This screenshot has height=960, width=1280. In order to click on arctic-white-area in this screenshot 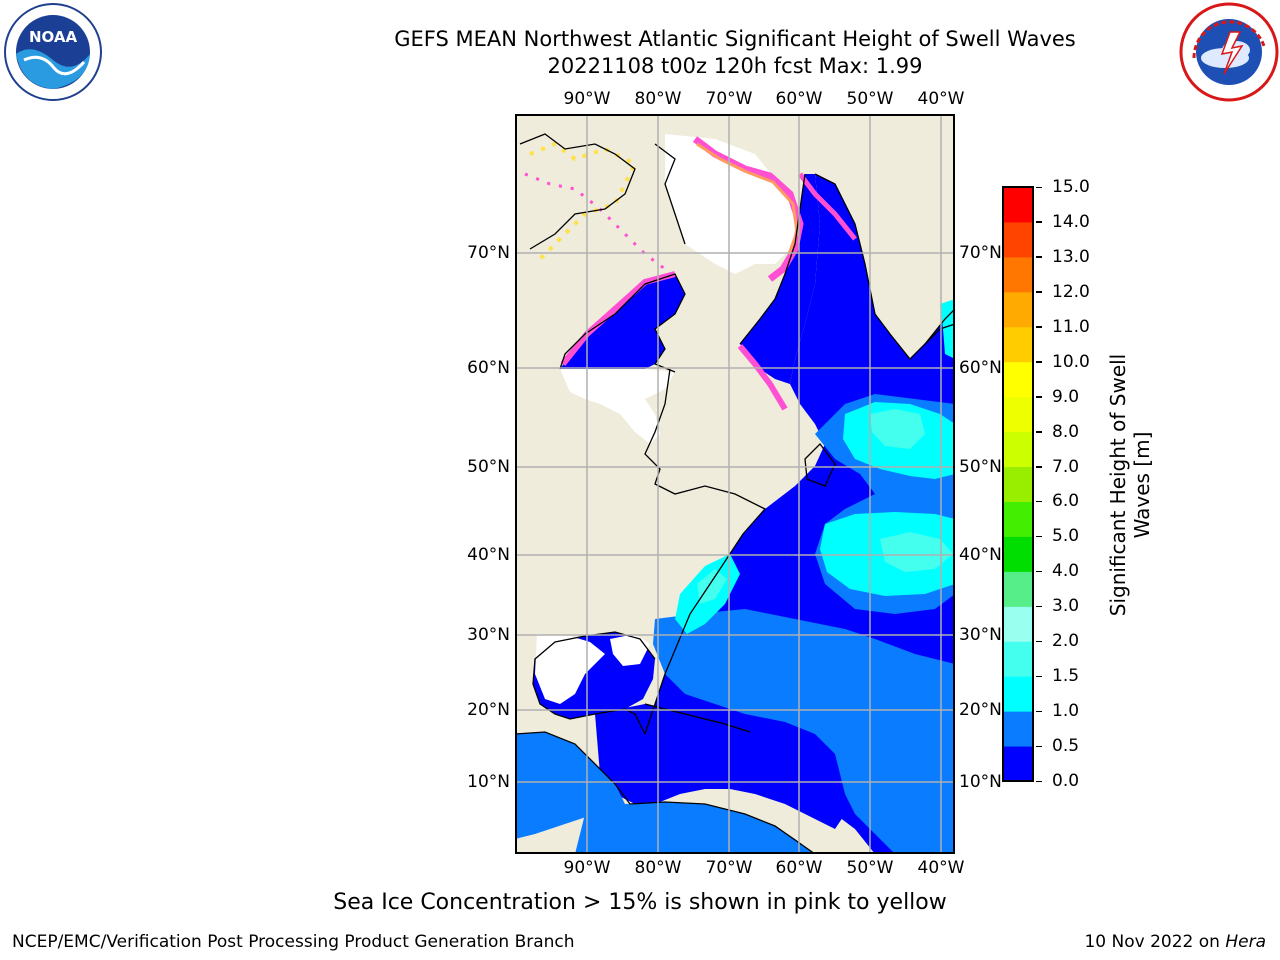, I will do `click(732, 204)`.